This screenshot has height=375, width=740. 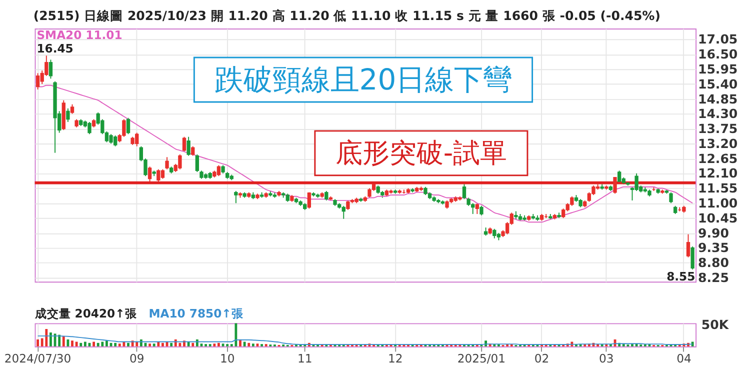 I want to click on y-tick-label: 17.05, so click(x=718, y=39).